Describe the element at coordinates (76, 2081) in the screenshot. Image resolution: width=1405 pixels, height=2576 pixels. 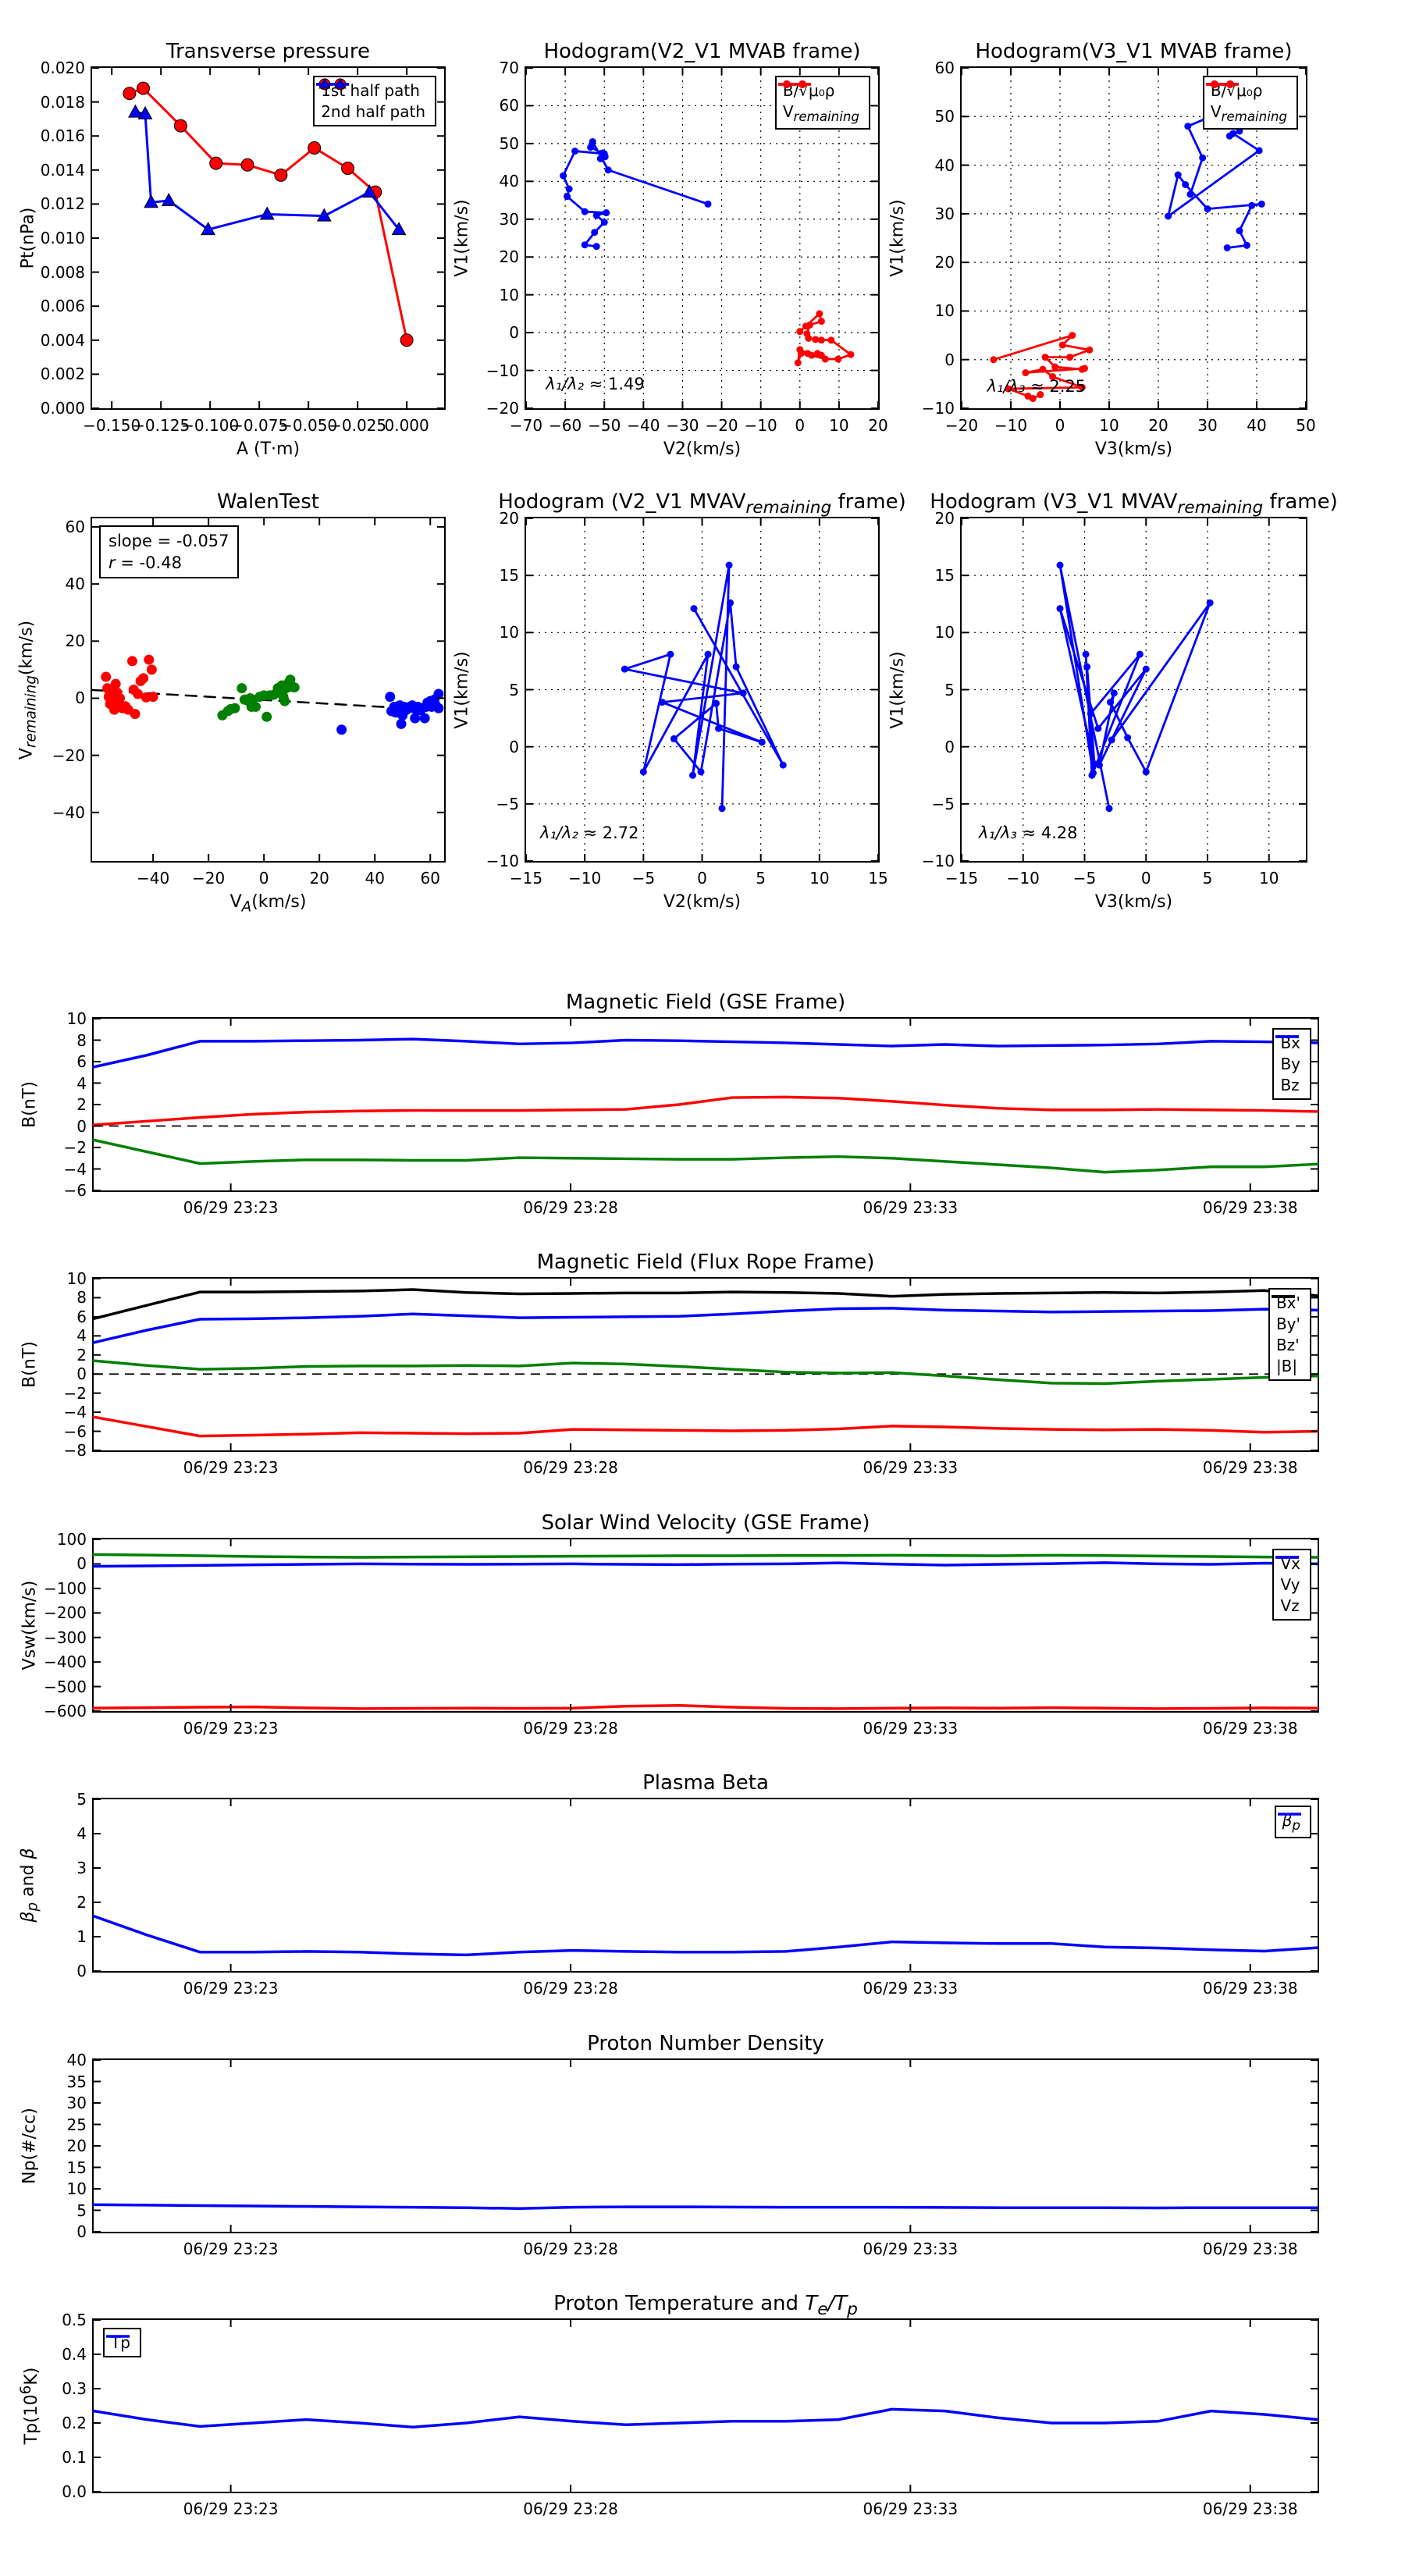
I see `proton-number-density-ytick-label: 35` at that location.